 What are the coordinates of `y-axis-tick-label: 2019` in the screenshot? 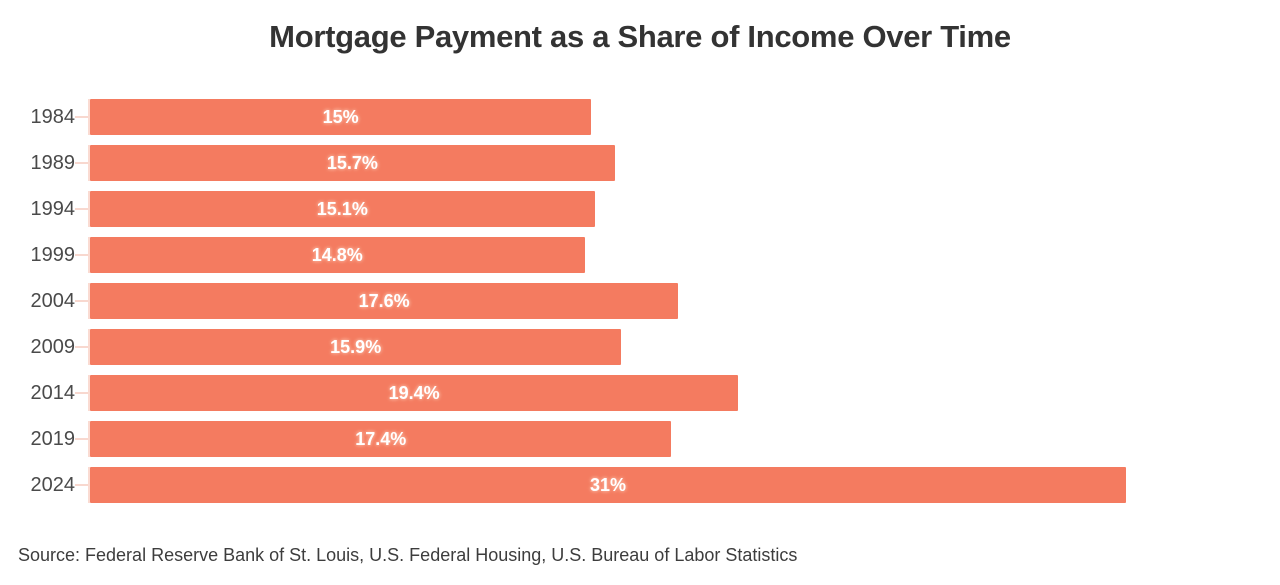 It's located at (53, 438).